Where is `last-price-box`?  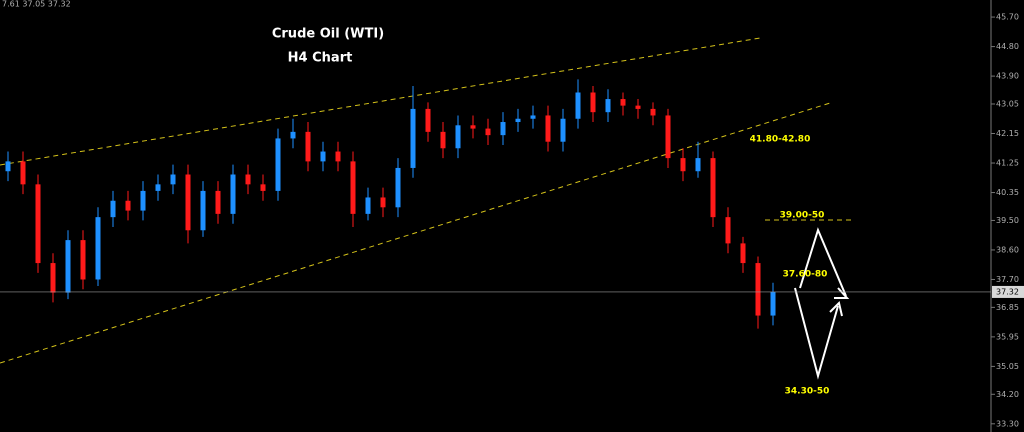
last-price-box is located at coordinates (1008, 291).